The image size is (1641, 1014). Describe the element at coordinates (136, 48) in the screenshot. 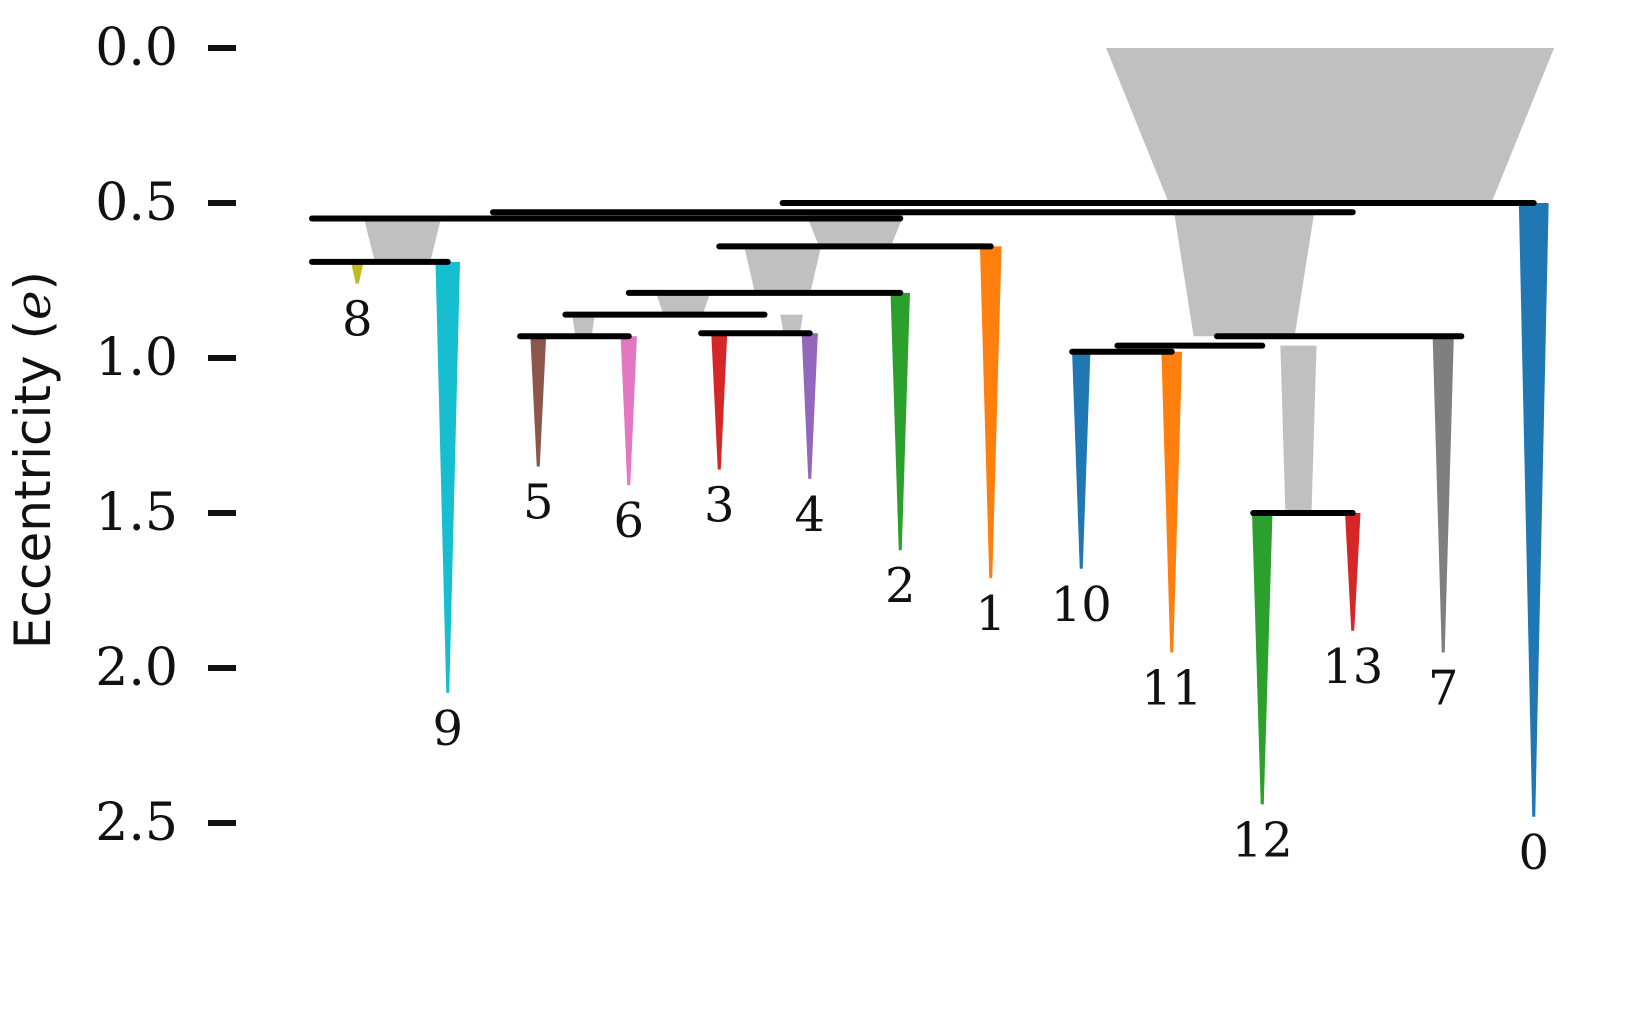

I see `y-tick-label: 0.0` at that location.